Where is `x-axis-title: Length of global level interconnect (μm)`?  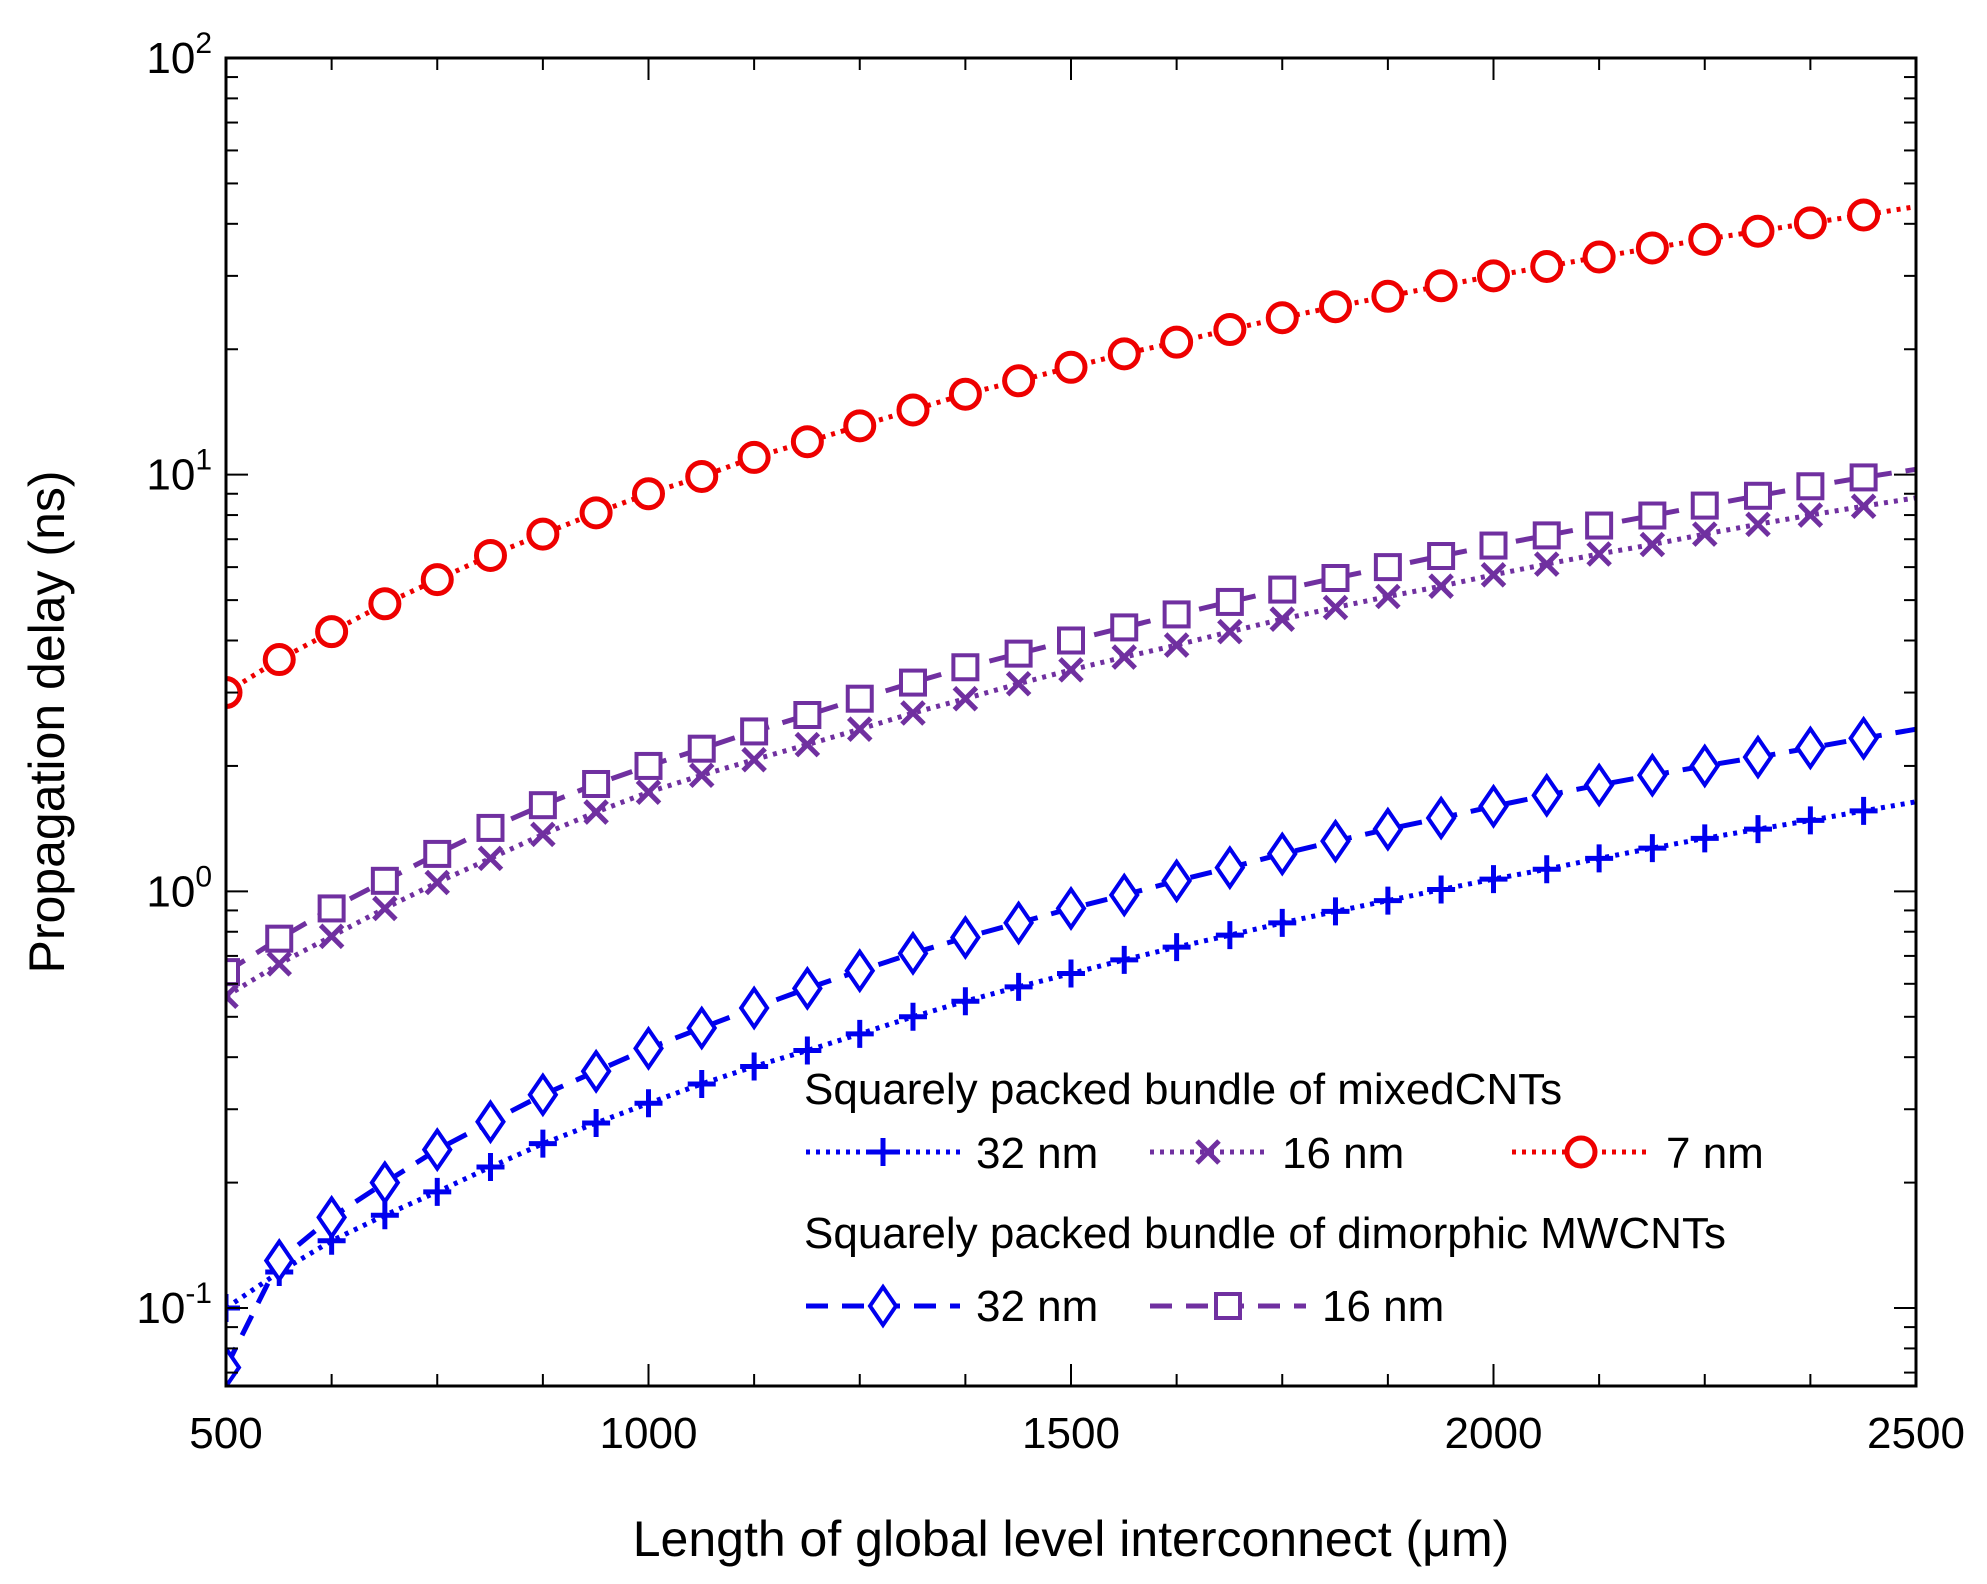
x-axis-title: Length of global level interconnect (μm) is located at coordinates (1071, 1539).